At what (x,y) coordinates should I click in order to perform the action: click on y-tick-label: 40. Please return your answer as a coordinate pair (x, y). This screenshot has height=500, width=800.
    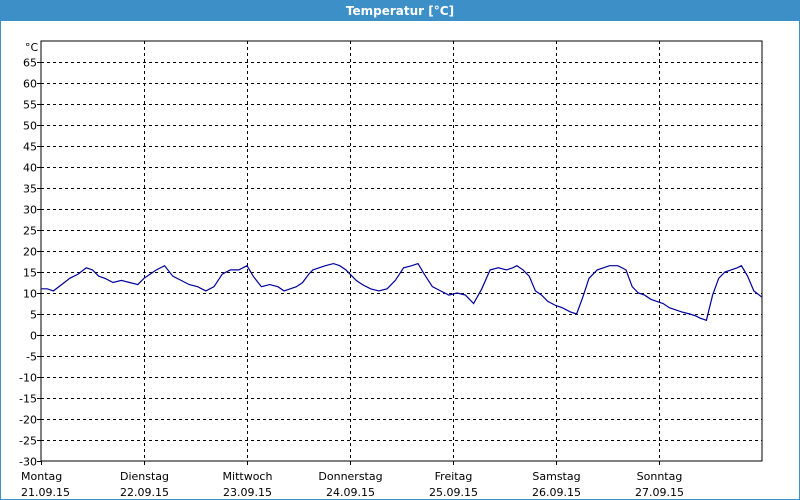
    Looking at the image, I should click on (30, 168).